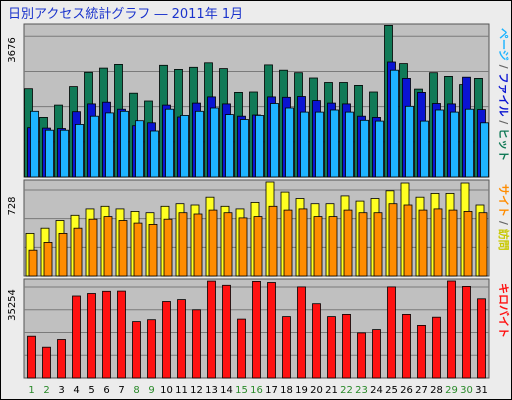 This screenshot has height=400, width=512. I want to click on bar-キロバイト-day-8, so click(136, 350).